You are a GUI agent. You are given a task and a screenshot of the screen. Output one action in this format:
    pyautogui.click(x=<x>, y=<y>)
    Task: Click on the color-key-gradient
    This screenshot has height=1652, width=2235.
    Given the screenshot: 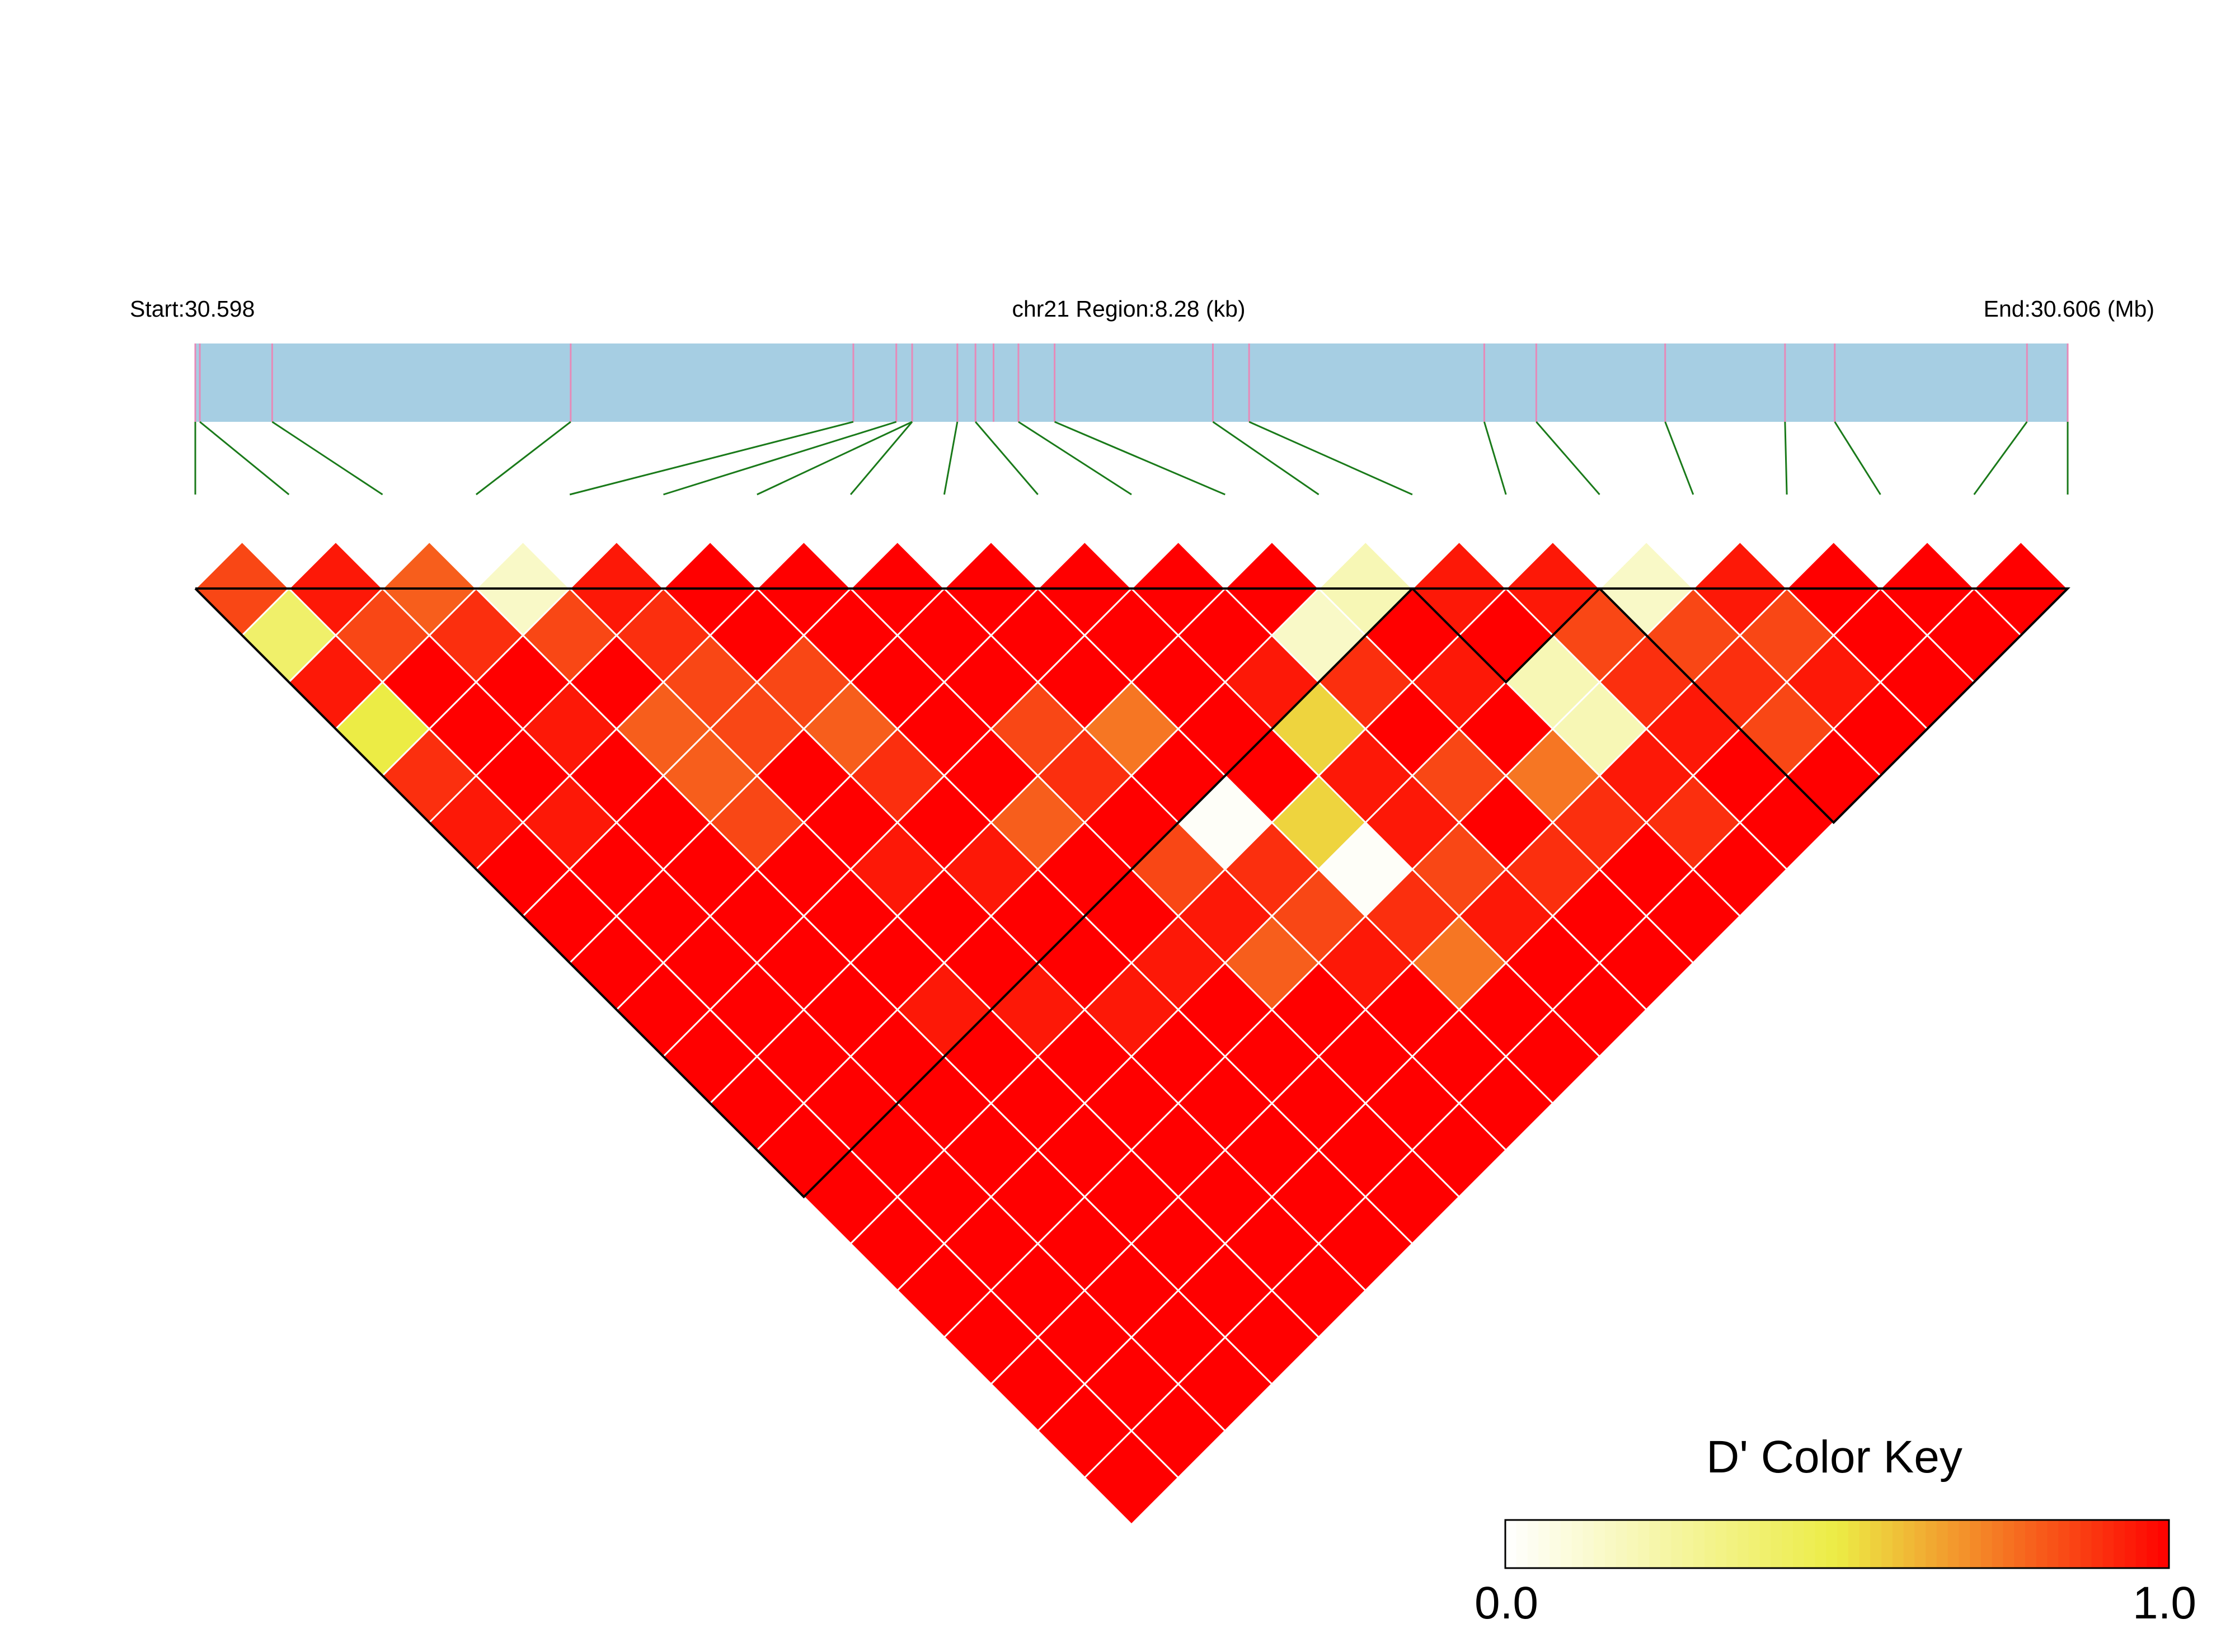 What is the action you would take?
    pyautogui.click(x=1837, y=1544)
    